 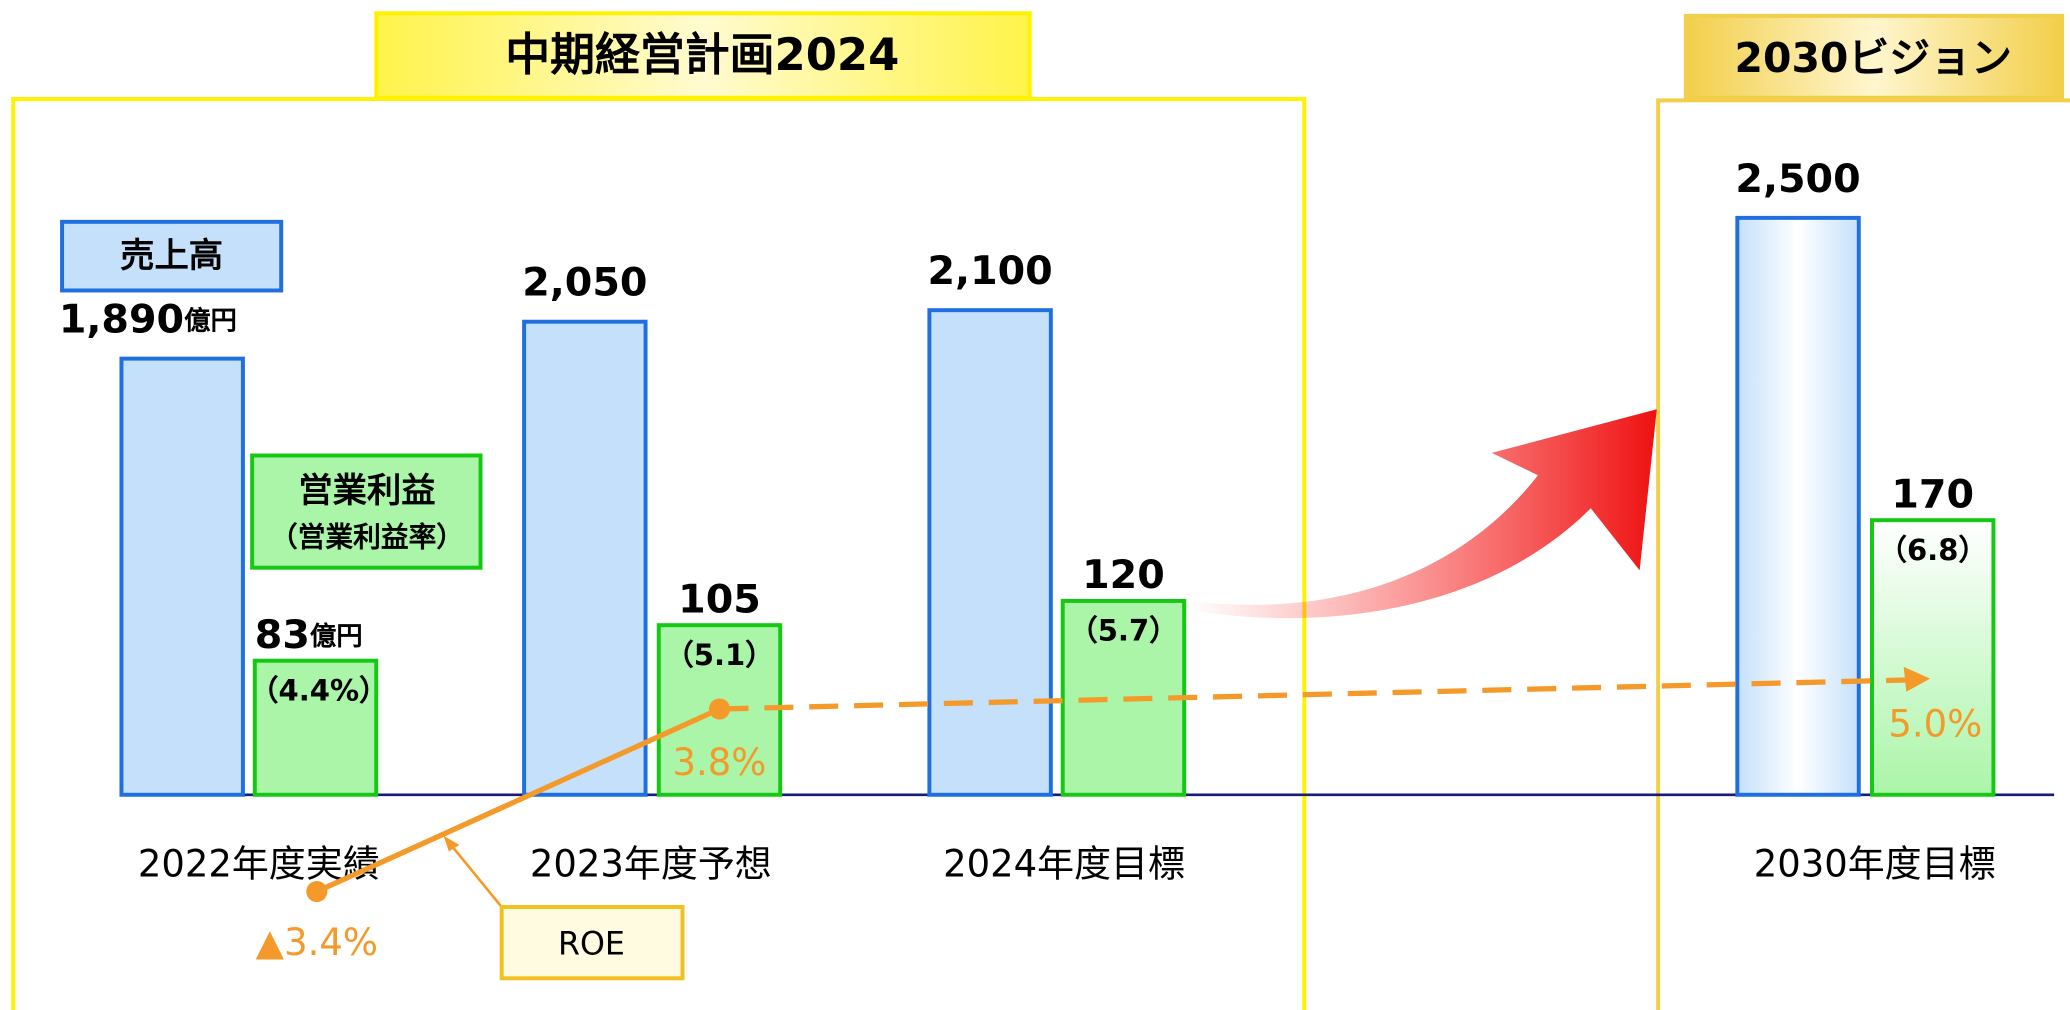 What do you see at coordinates (1917, 679) in the screenshot?
I see `roe-arrowhead` at bounding box center [1917, 679].